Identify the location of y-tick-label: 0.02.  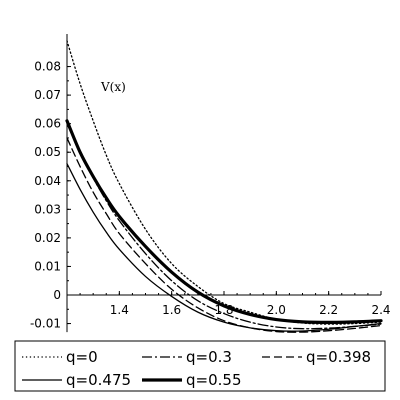
(47, 238).